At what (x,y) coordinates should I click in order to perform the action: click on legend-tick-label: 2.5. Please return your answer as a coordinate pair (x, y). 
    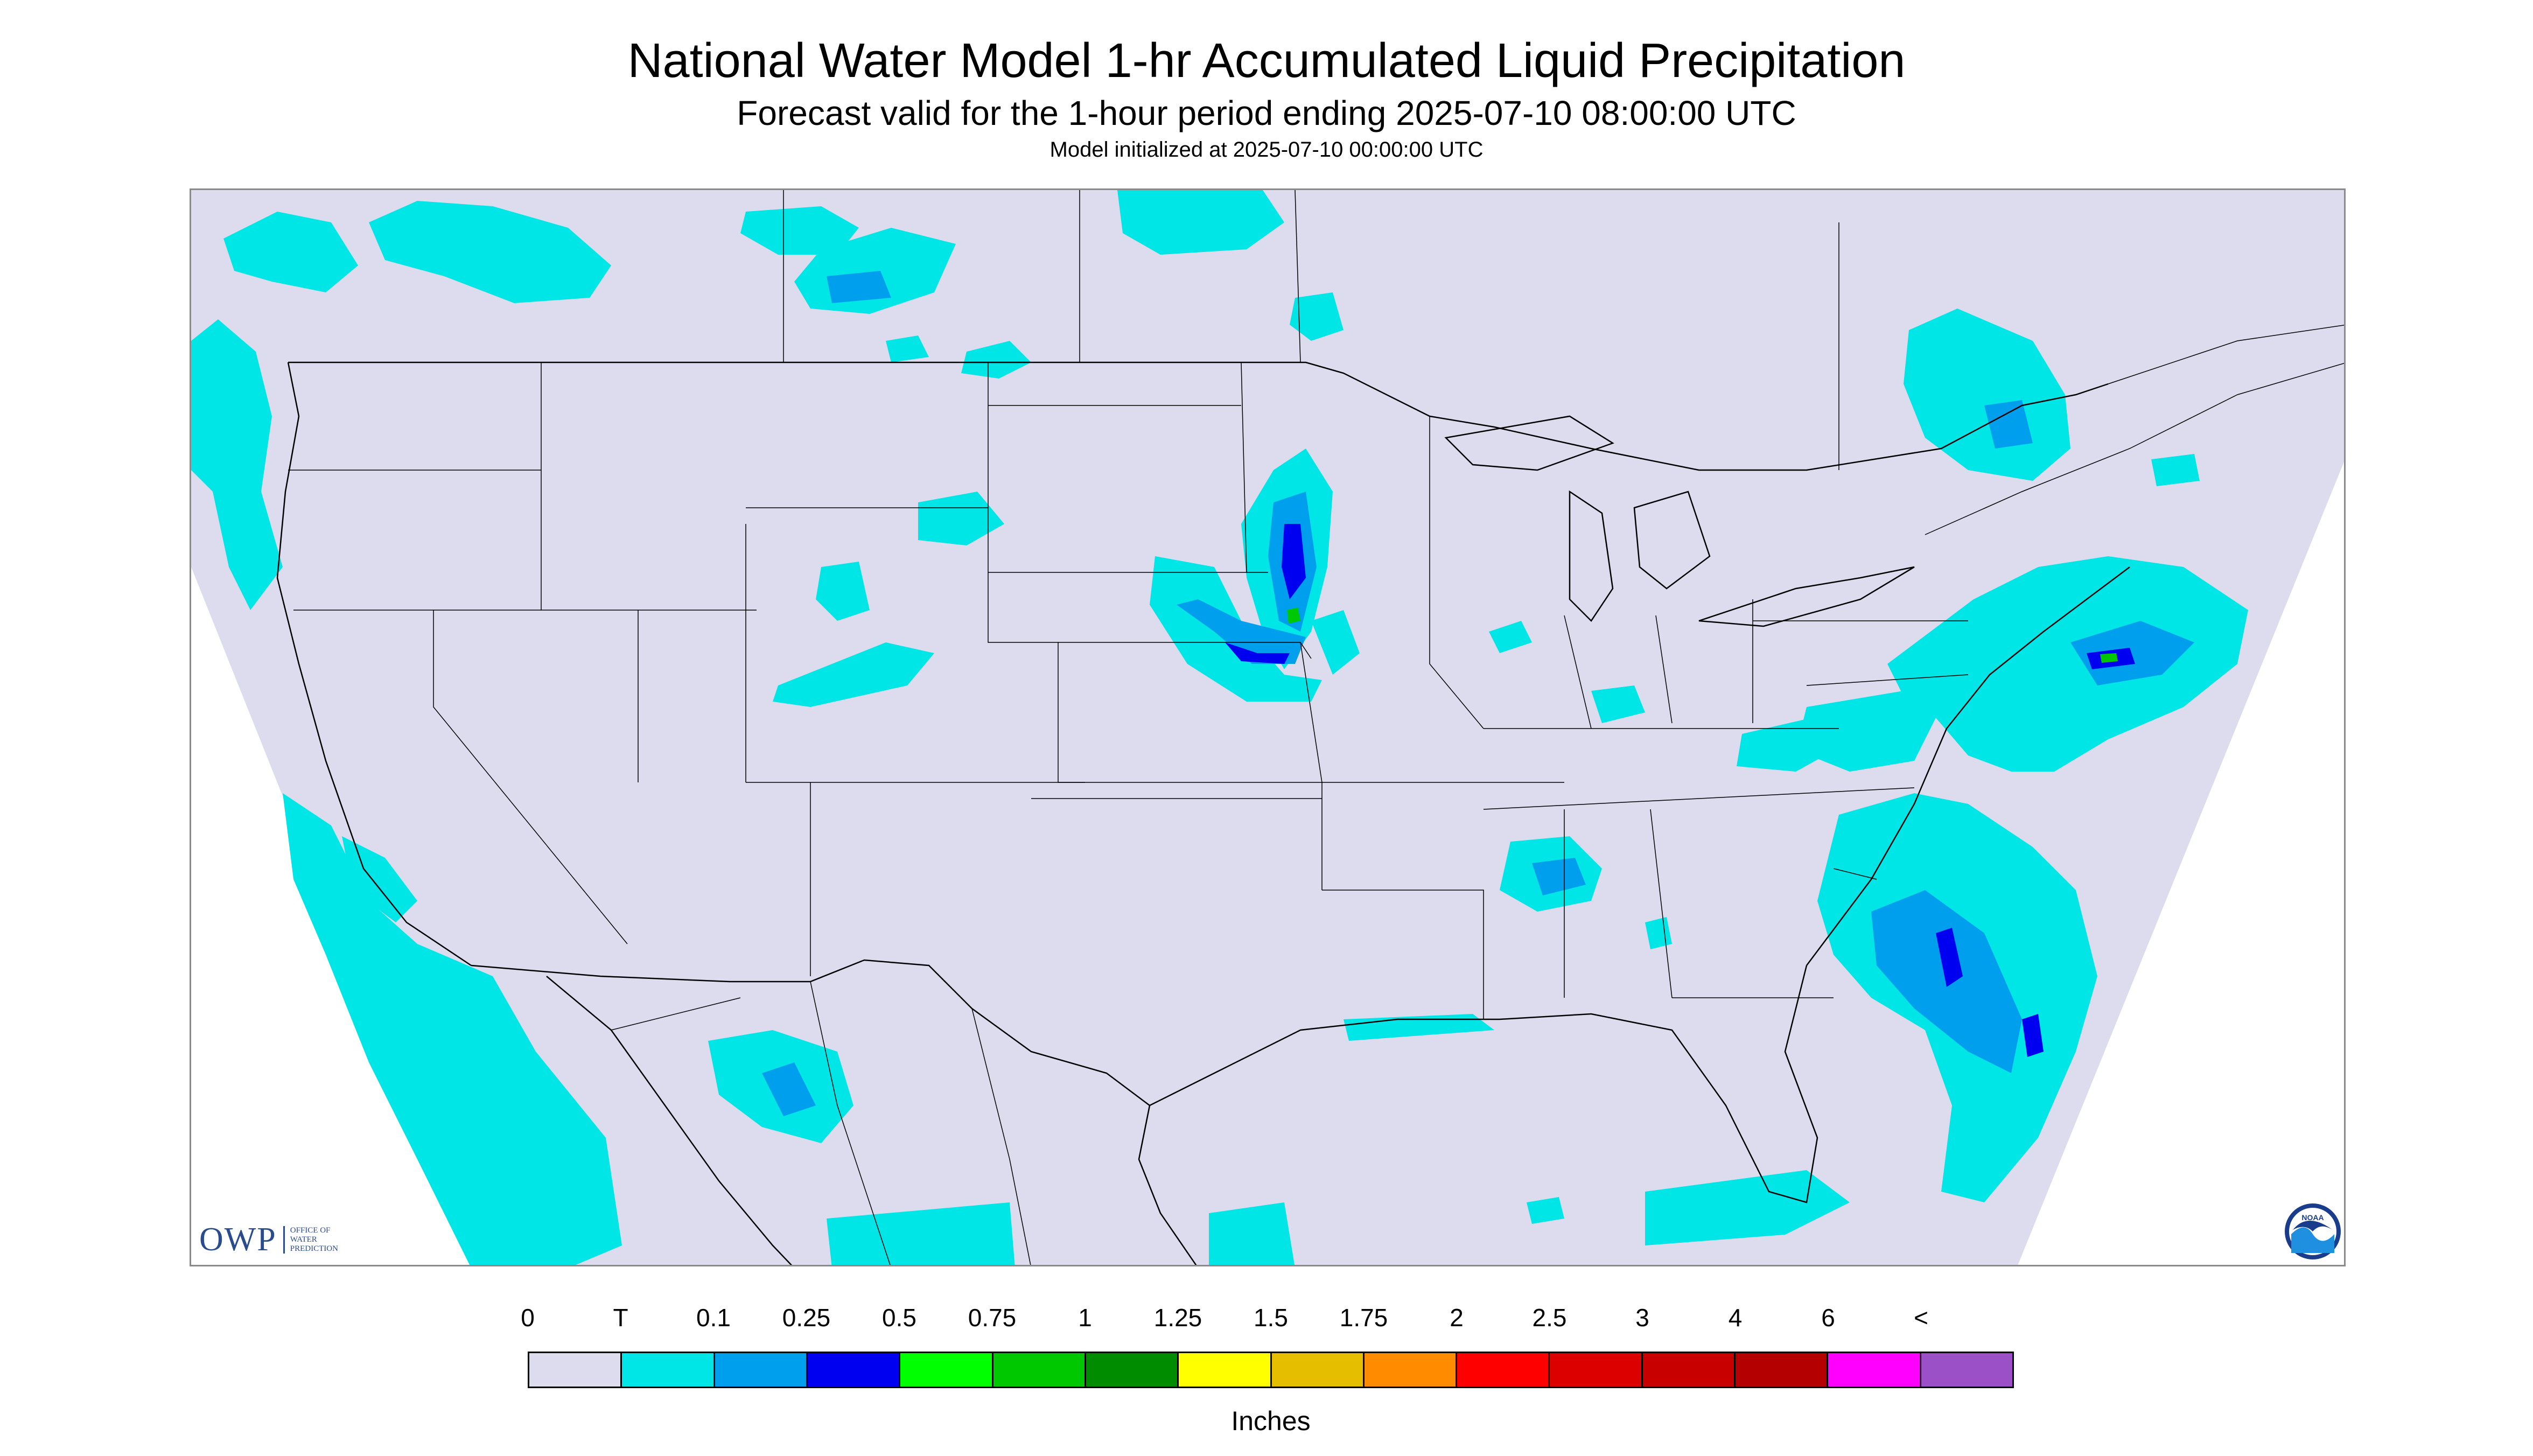
    Looking at the image, I should click on (1550, 1318).